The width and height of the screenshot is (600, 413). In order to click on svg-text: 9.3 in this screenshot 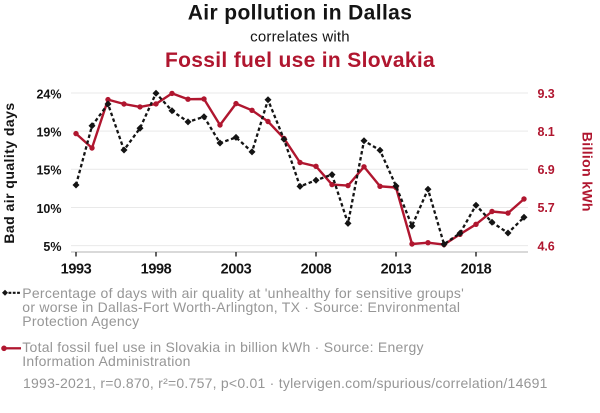, I will do `click(546, 94)`.